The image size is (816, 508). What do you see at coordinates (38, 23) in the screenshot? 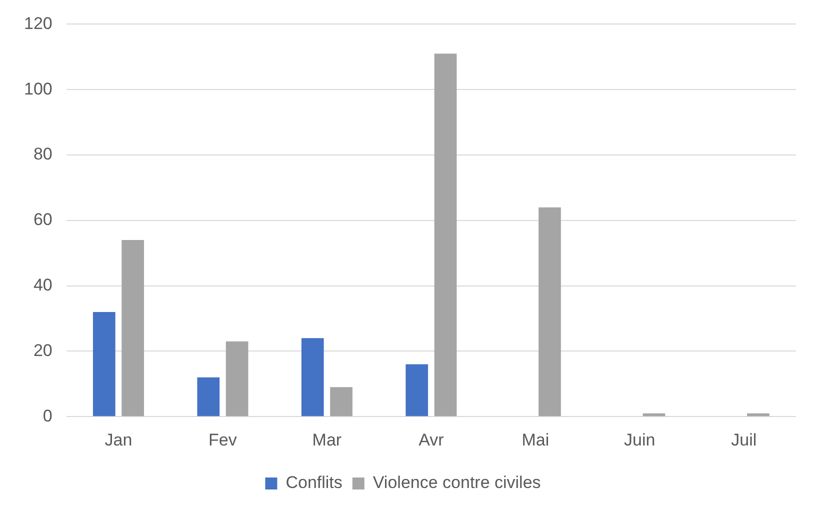
I see `y-tick-label: 120` at bounding box center [38, 23].